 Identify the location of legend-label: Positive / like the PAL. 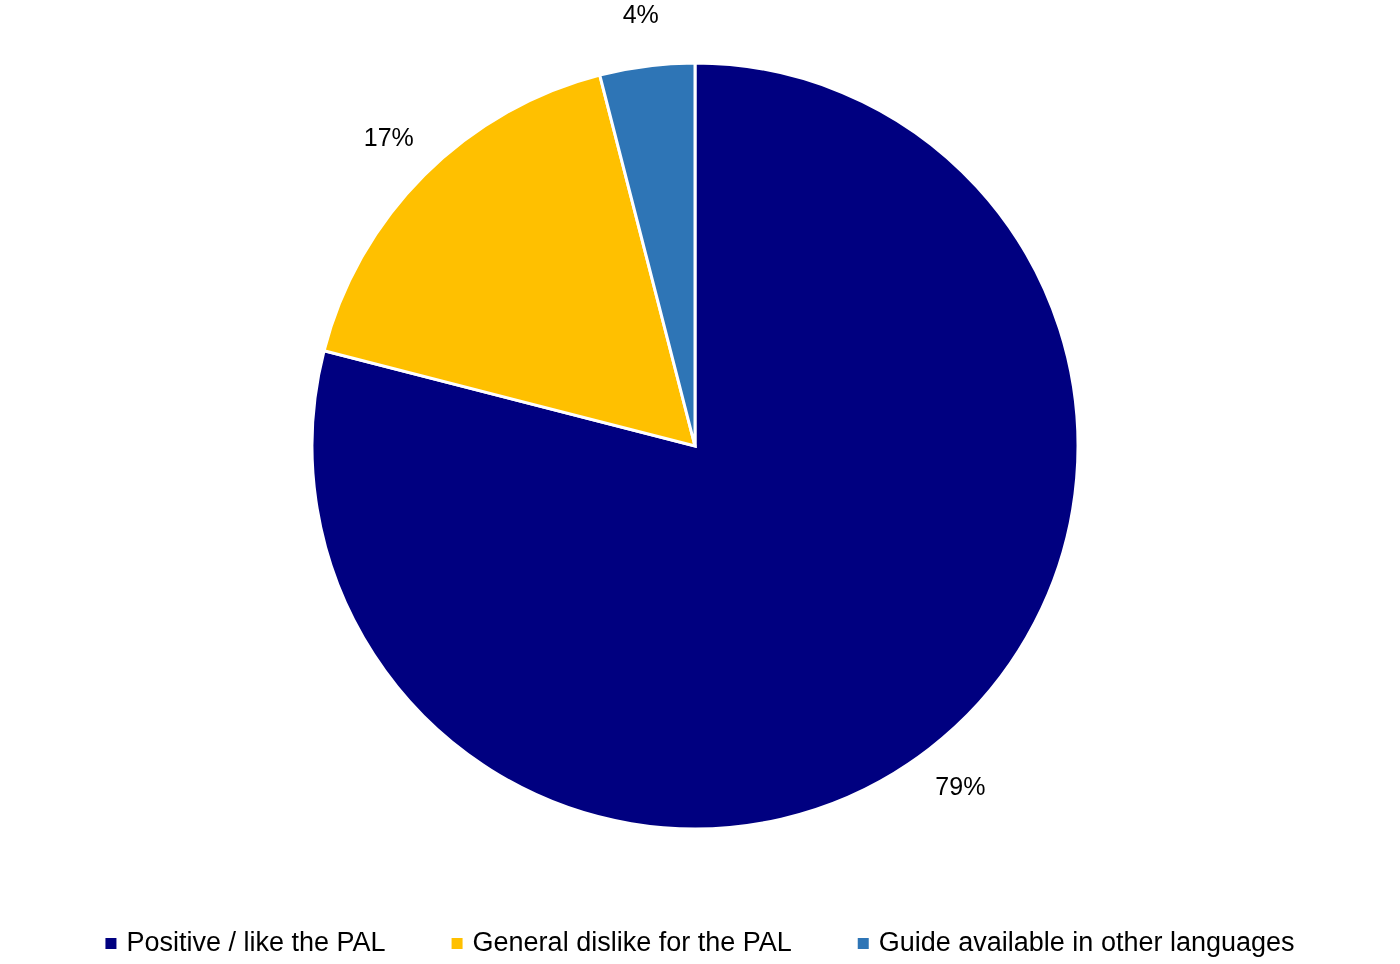
(256, 942).